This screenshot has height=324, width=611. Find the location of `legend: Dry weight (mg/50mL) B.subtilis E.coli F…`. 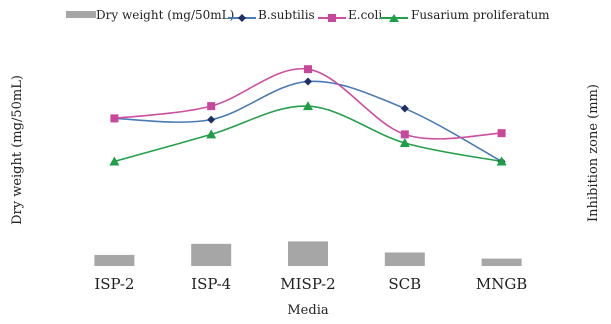

legend: Dry weight (mg/50mL) B.subtilis E.coli F… is located at coordinates (308, 15).